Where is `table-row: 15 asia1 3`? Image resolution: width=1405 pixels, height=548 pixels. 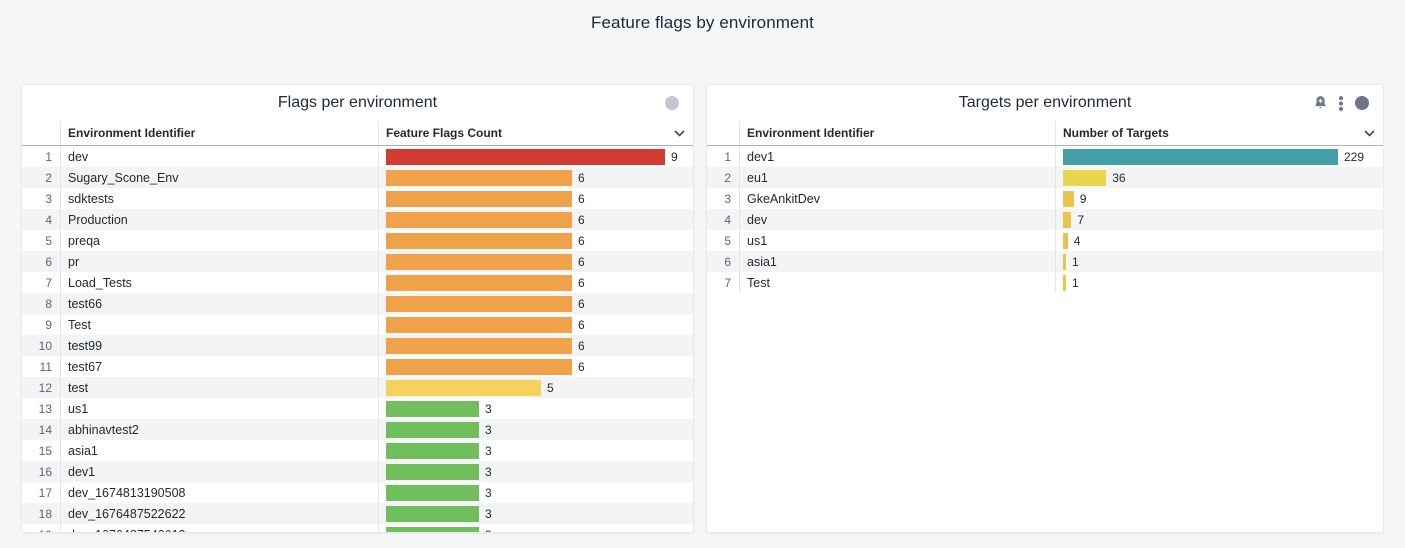 table-row: 15 asia1 3 is located at coordinates (357, 450).